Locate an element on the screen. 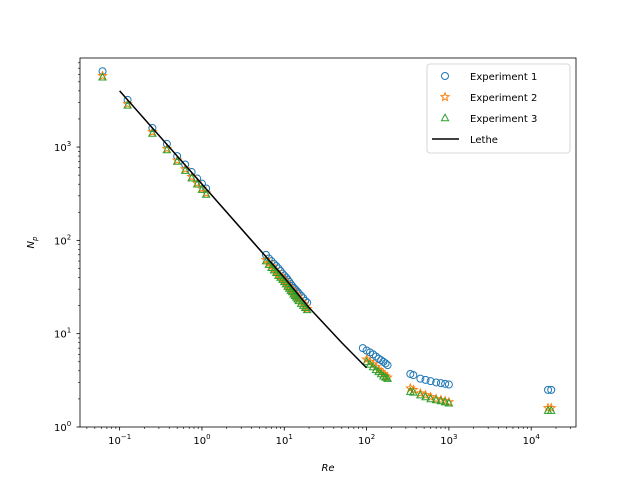 The image size is (640, 480). x-axis-ticks: 10⁻¹ 10⁰ 10¹ 10² 10³ 10⁴ is located at coordinates (328, 437).